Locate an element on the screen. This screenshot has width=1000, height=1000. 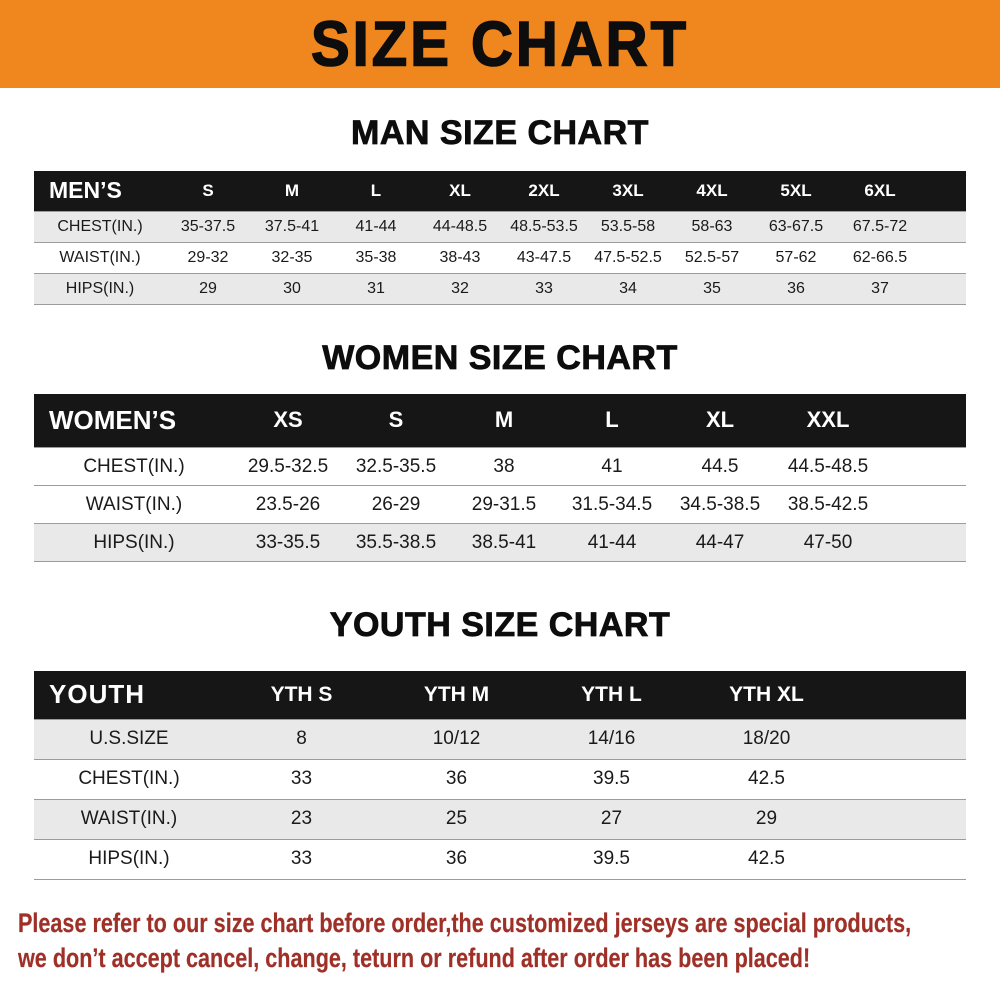
size-cell: 32-35 is located at coordinates (292, 257).